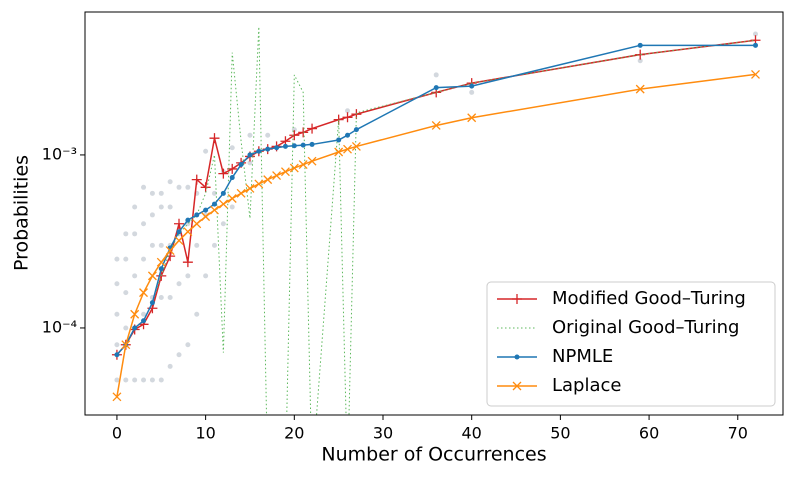 The height and width of the screenshot is (478, 797). Describe the element at coordinates (59, 326) in the screenshot. I see `y-tick-label: 10⁻⁴` at that location.